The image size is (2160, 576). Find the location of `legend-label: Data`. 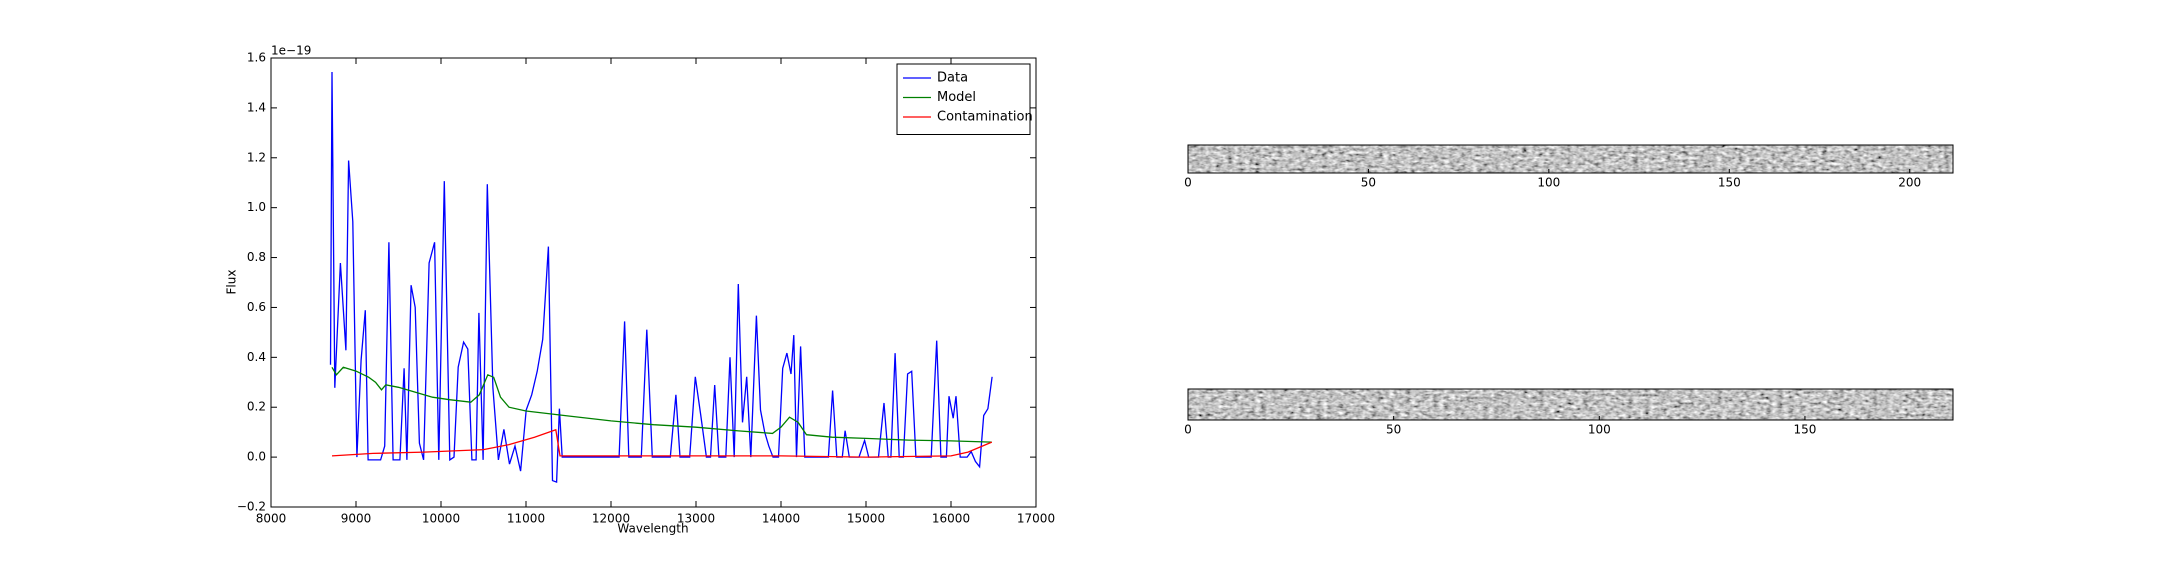

legend-label: Data is located at coordinates (952, 78).